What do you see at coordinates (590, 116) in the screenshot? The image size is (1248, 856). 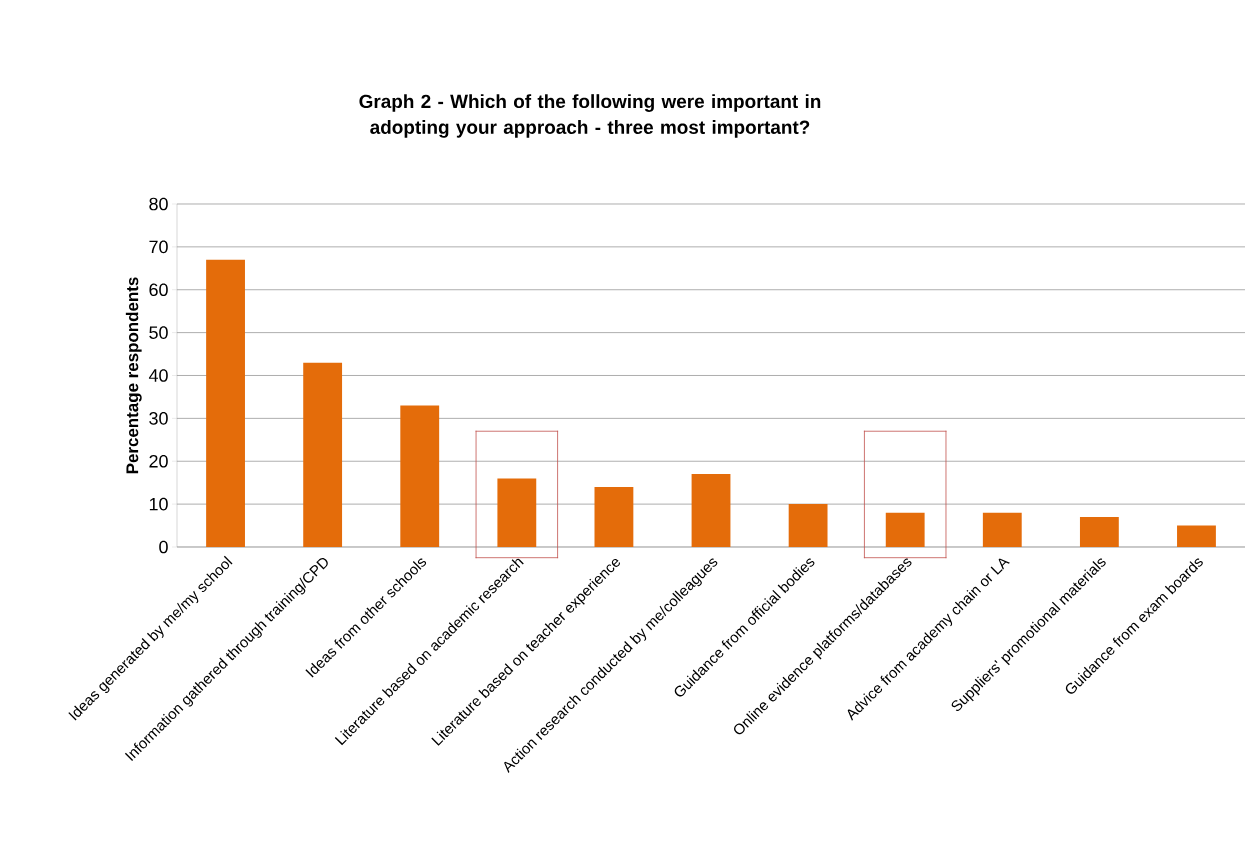 I see `chart-title: Graph 2 - Which of the following were important in adopting your approach - three most important?` at bounding box center [590, 116].